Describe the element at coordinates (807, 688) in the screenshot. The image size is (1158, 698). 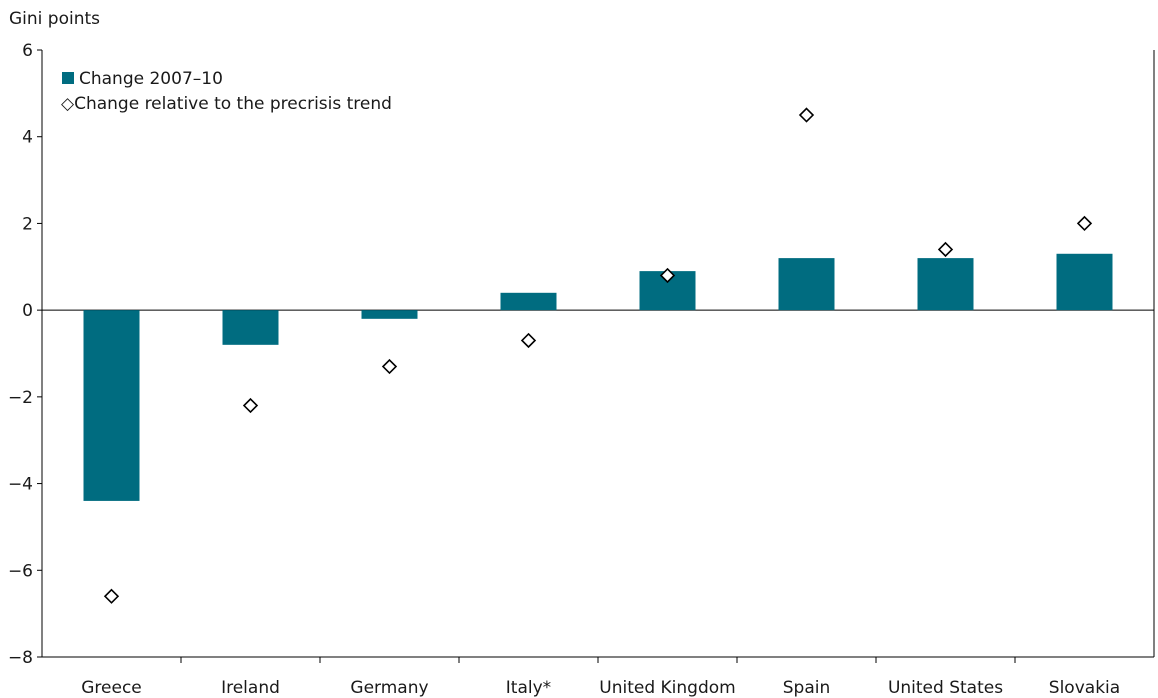
I see `x-tick-label: Spain` at that location.